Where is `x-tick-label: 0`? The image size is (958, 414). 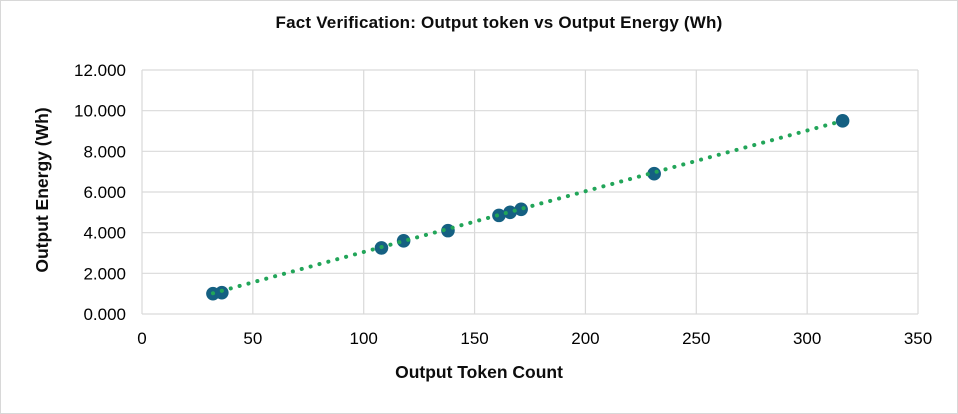
x-tick-label: 0 is located at coordinates (141, 338).